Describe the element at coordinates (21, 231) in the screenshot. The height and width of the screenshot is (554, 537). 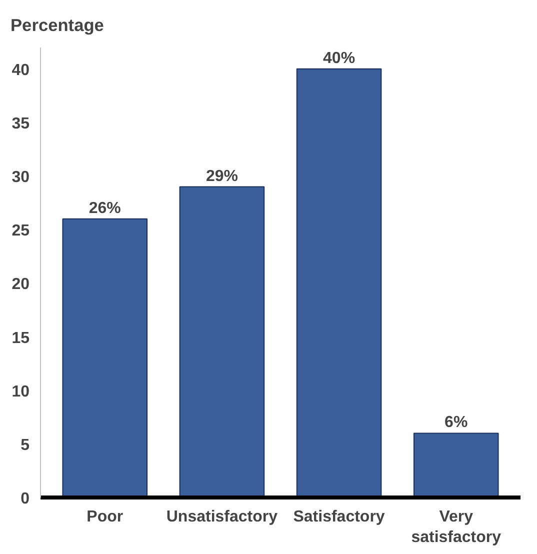
I see `y-tick-label: 25` at that location.